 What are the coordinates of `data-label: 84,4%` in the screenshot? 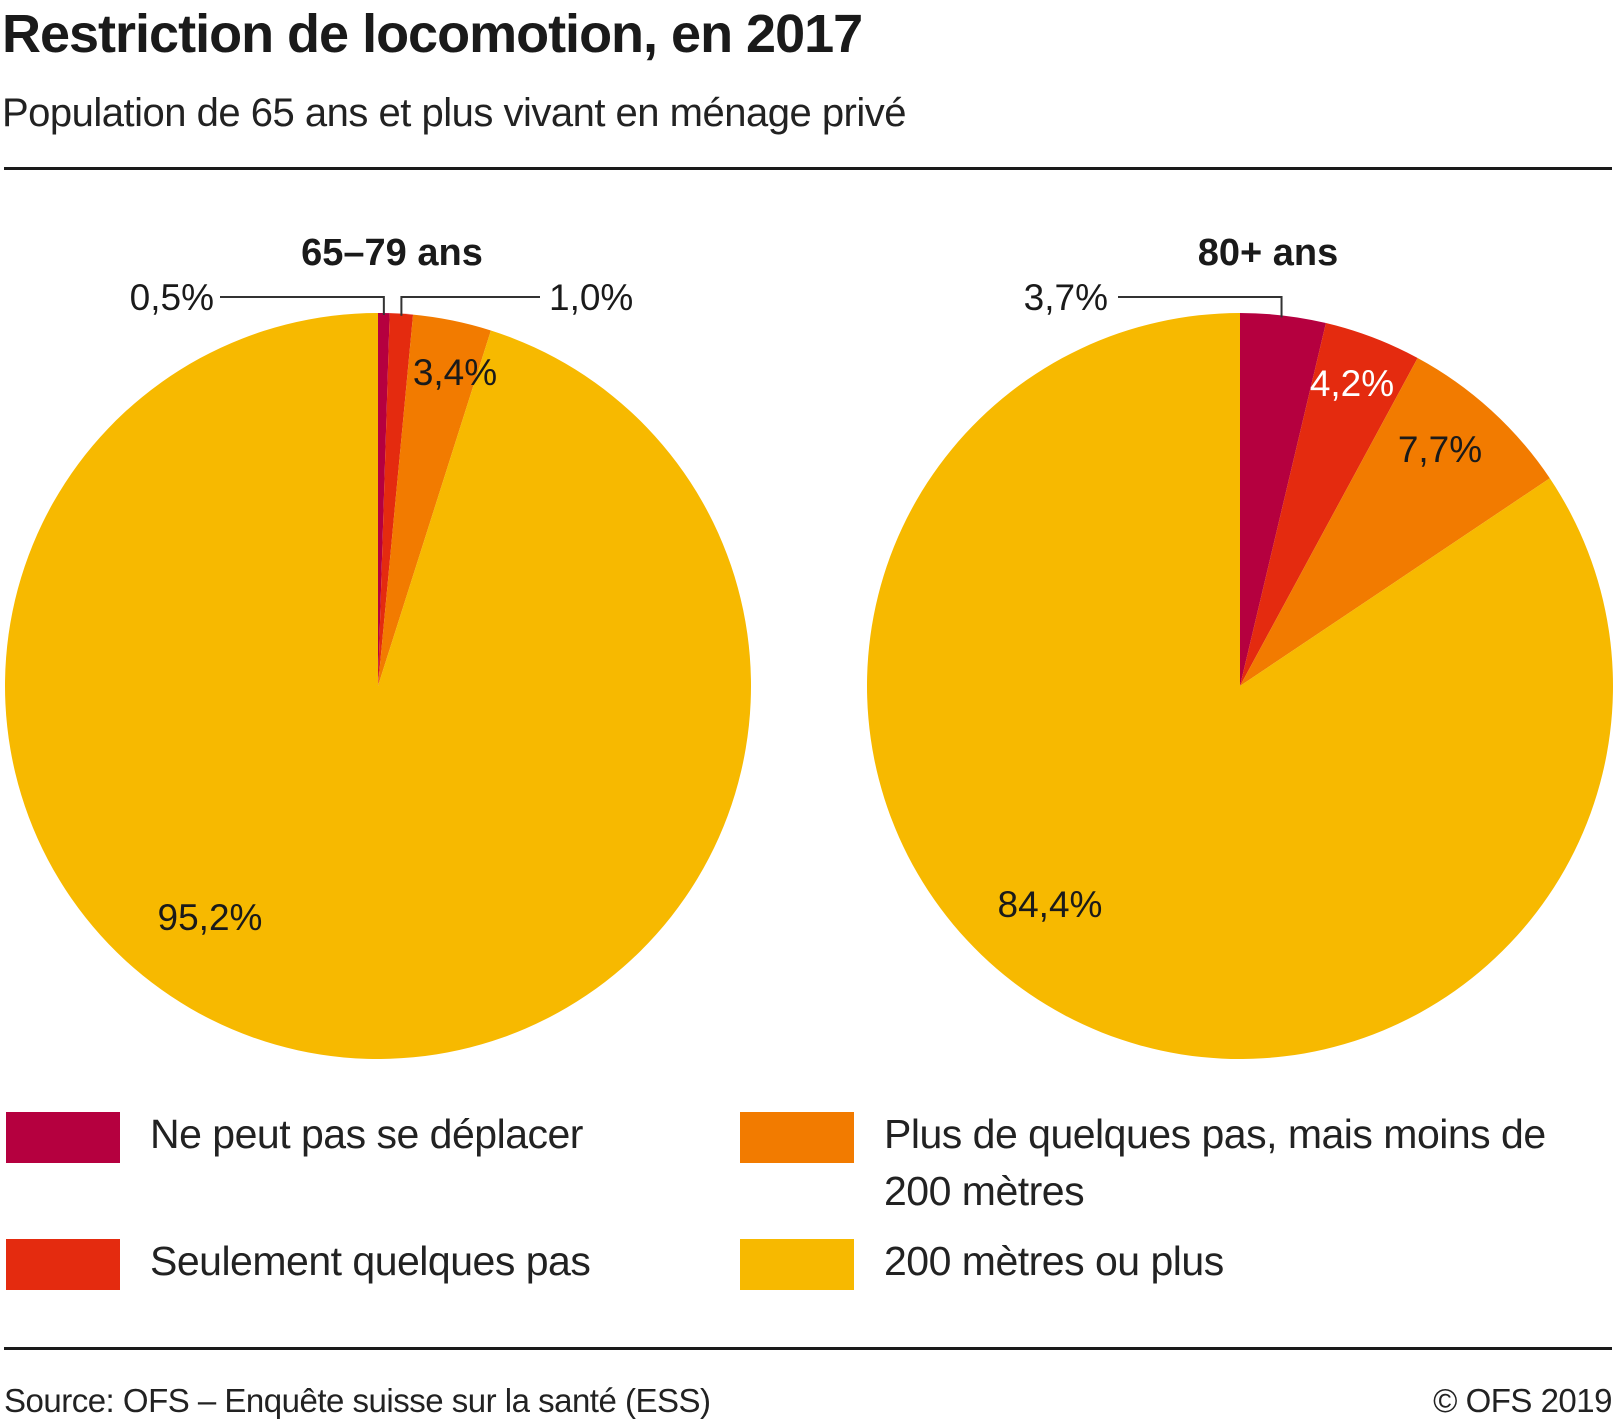 It's located at (1050, 904).